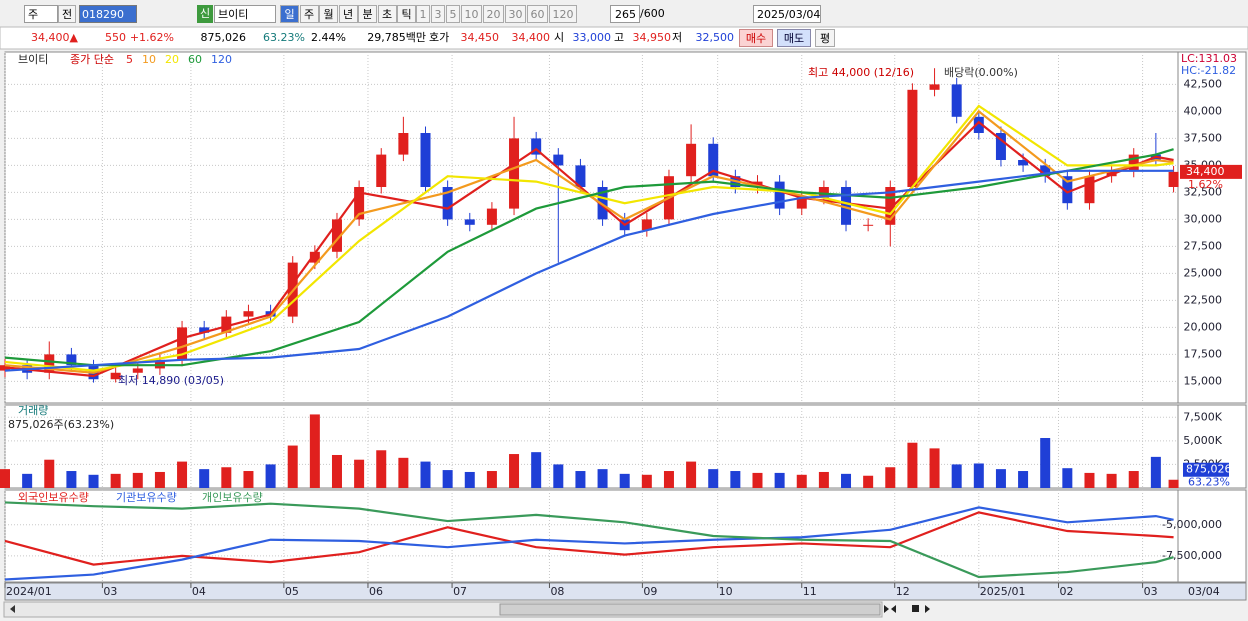 This screenshot has width=1248, height=621. Describe the element at coordinates (348, 14) in the screenshot. I see `period-button: 년` at that location.